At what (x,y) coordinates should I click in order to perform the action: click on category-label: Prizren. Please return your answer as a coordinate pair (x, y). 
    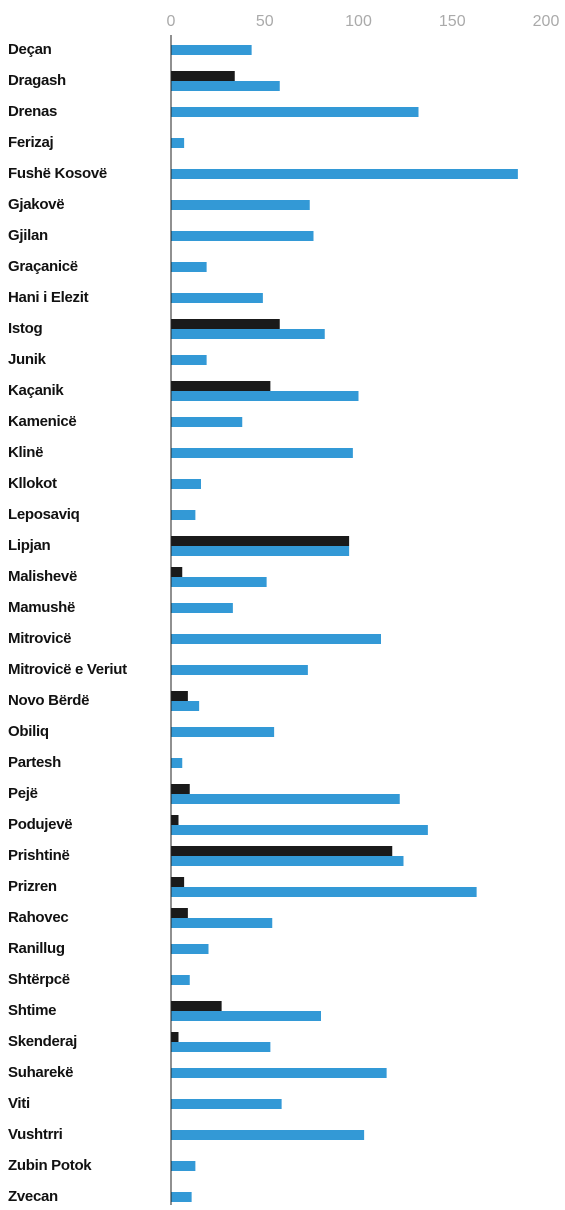
    Looking at the image, I should click on (32, 886).